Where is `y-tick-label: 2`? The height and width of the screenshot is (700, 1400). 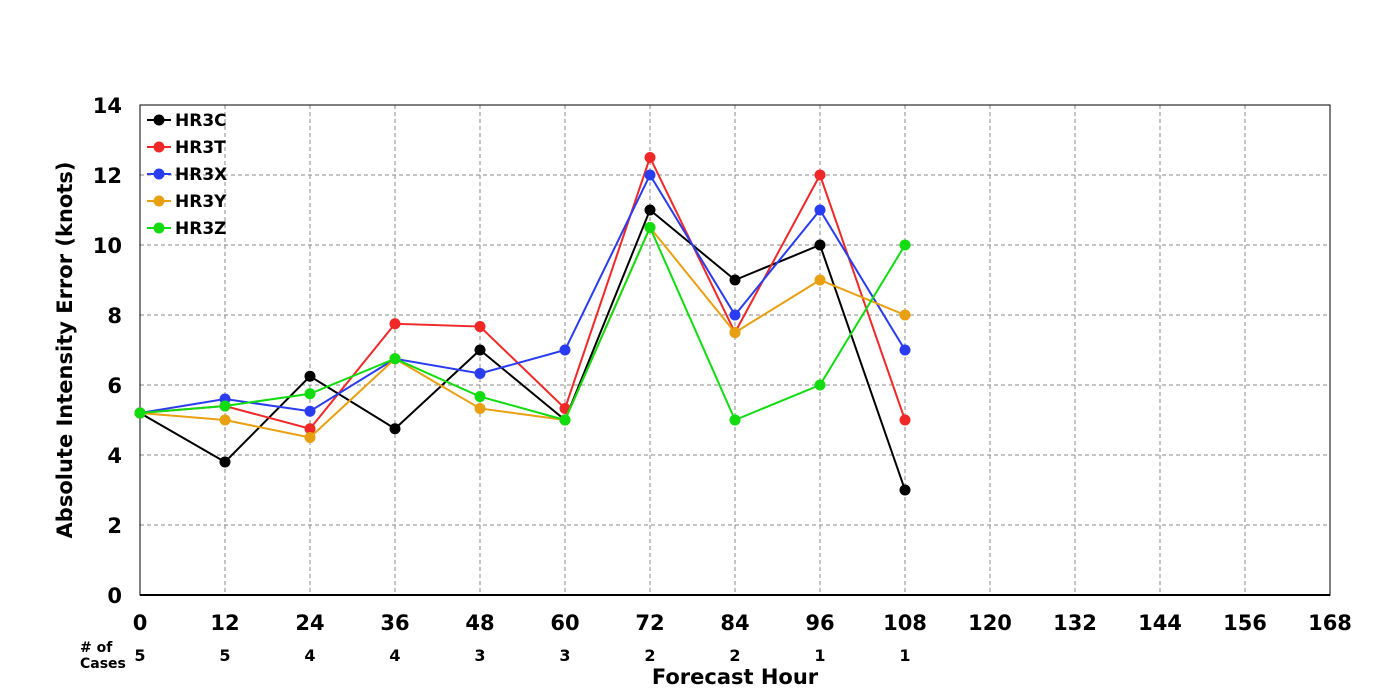
y-tick-label: 2 is located at coordinates (114, 526).